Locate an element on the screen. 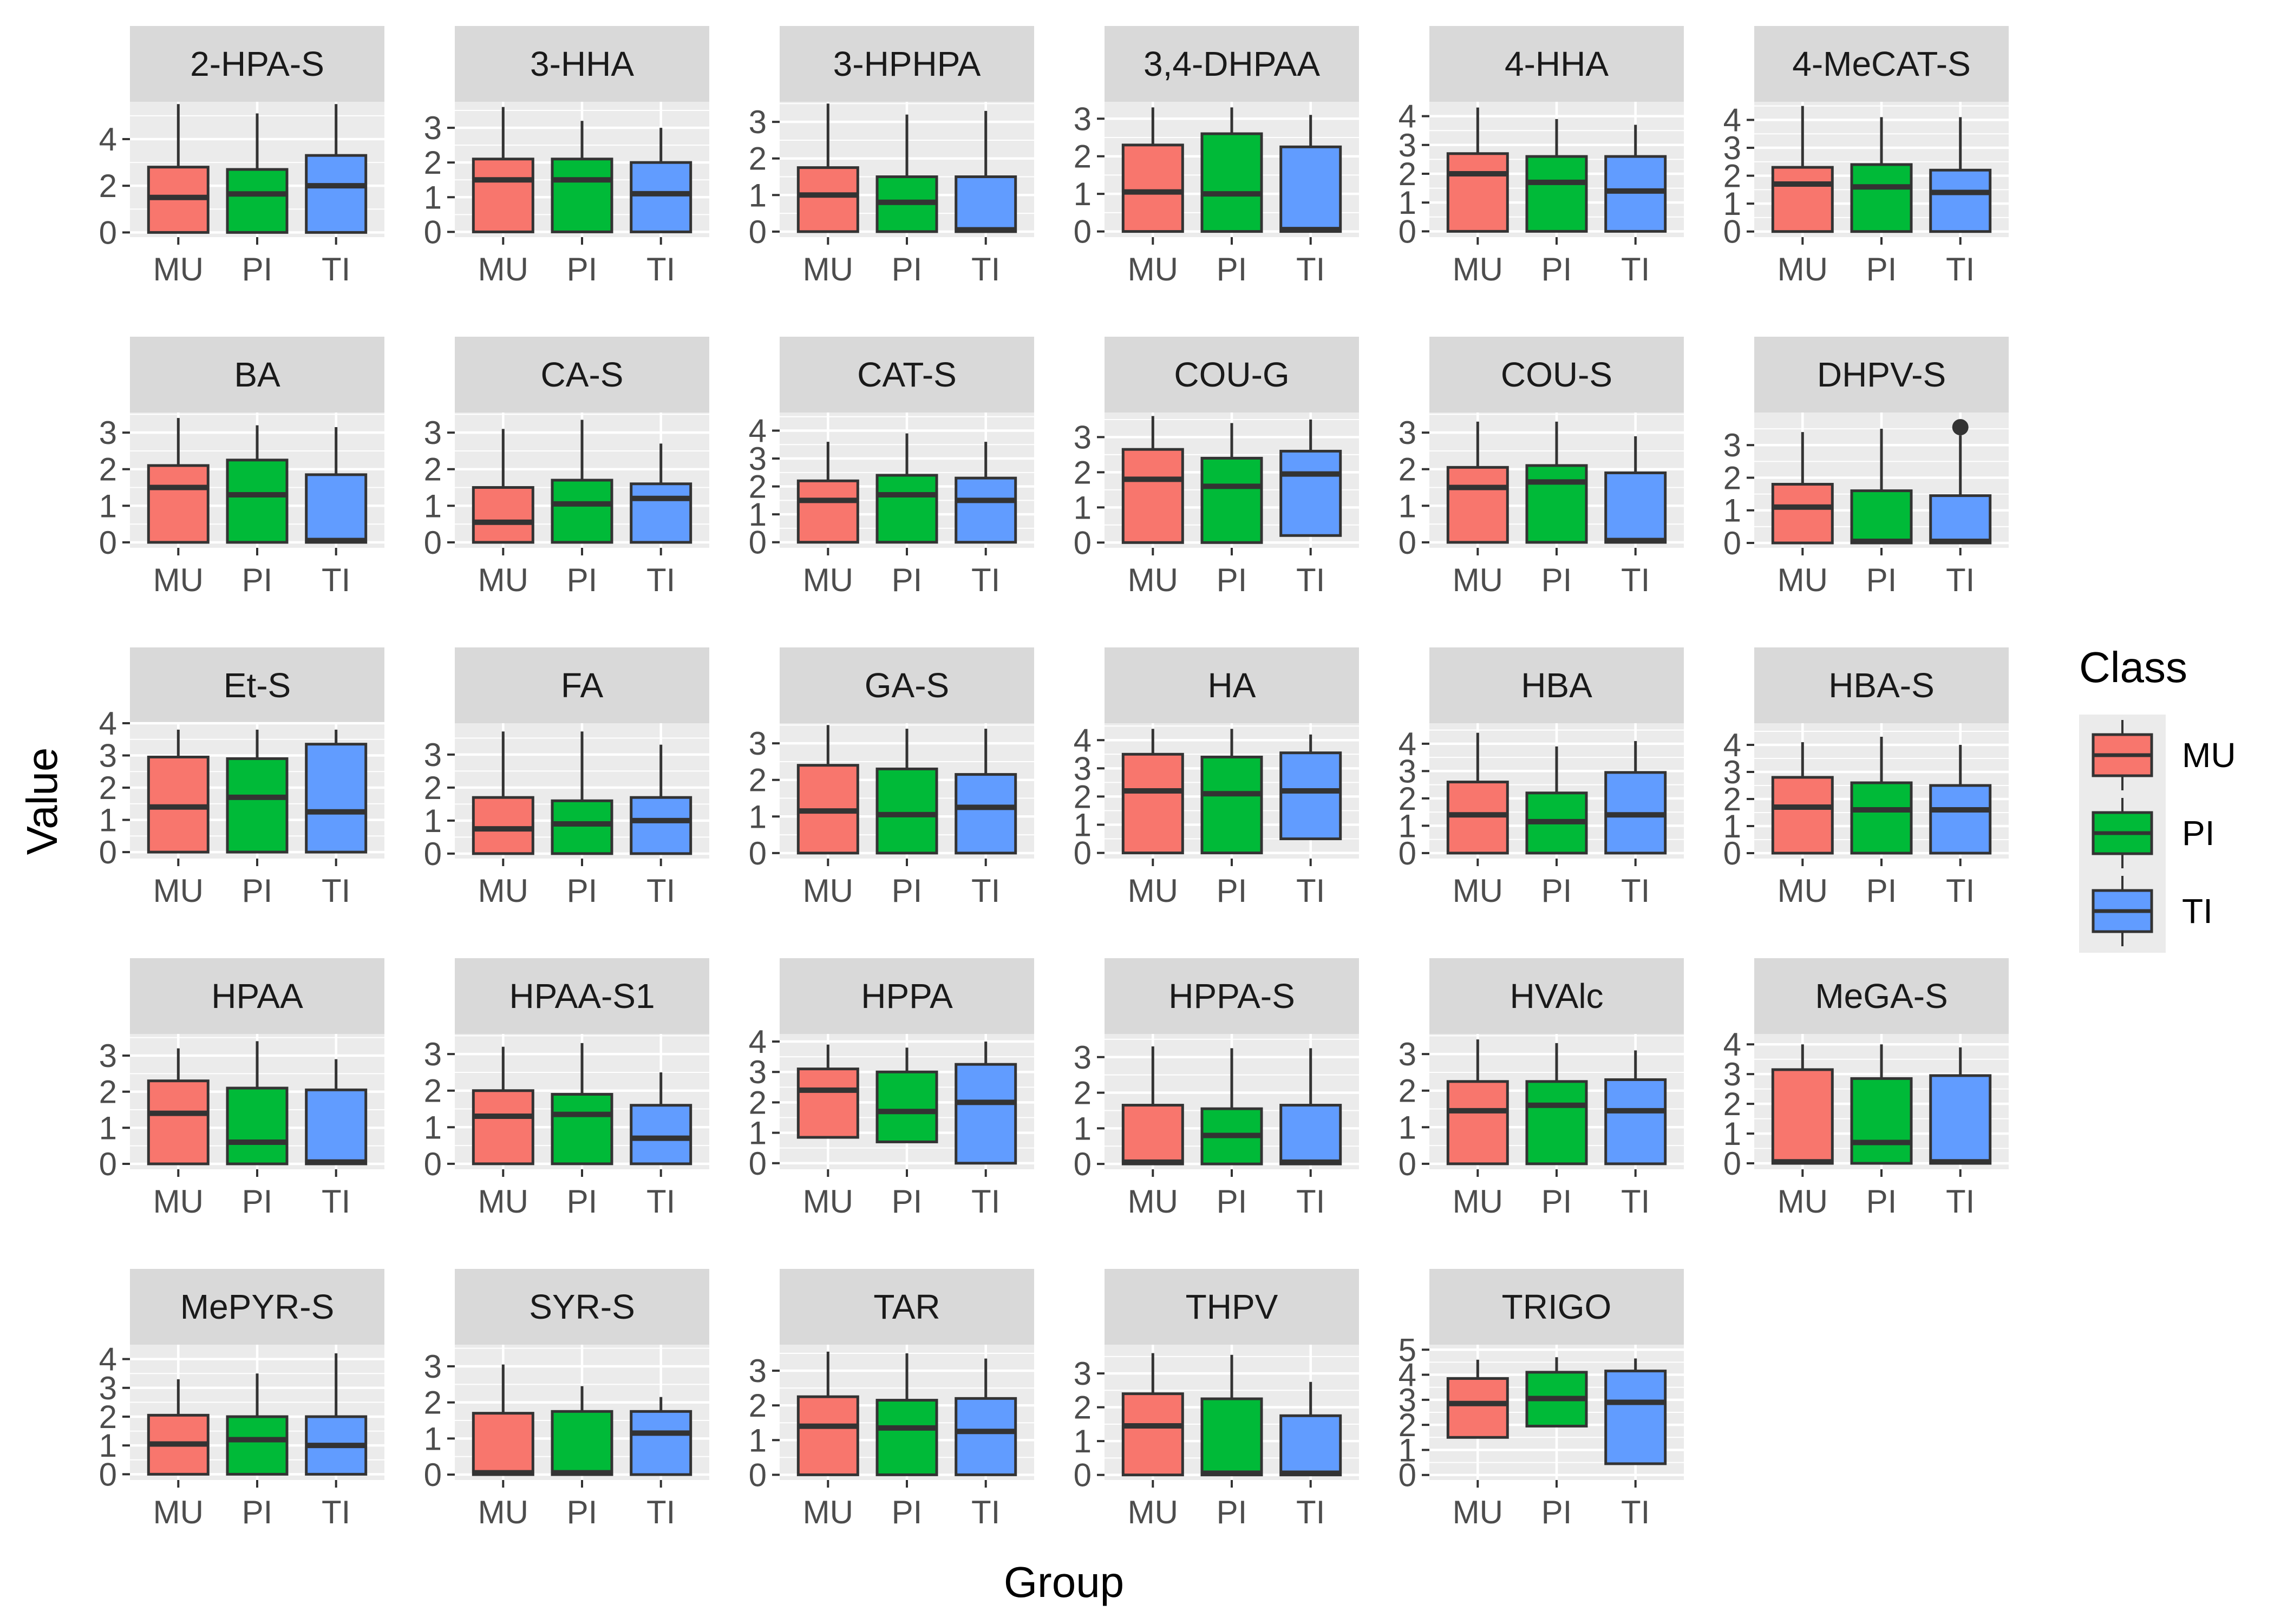 The width and height of the screenshot is (2274, 1624). facet-strip-label: GA-S is located at coordinates (907, 685).